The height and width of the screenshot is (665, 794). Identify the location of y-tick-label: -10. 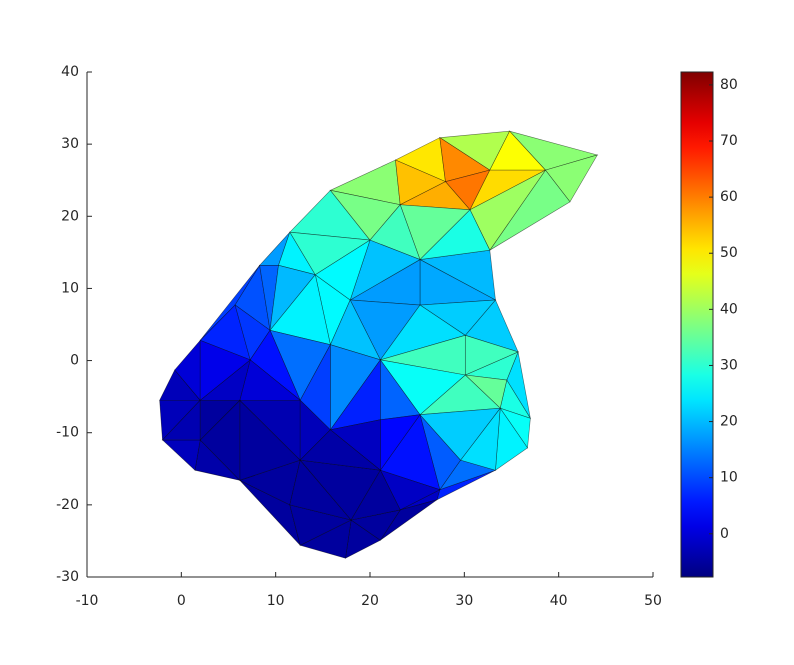
(67, 433).